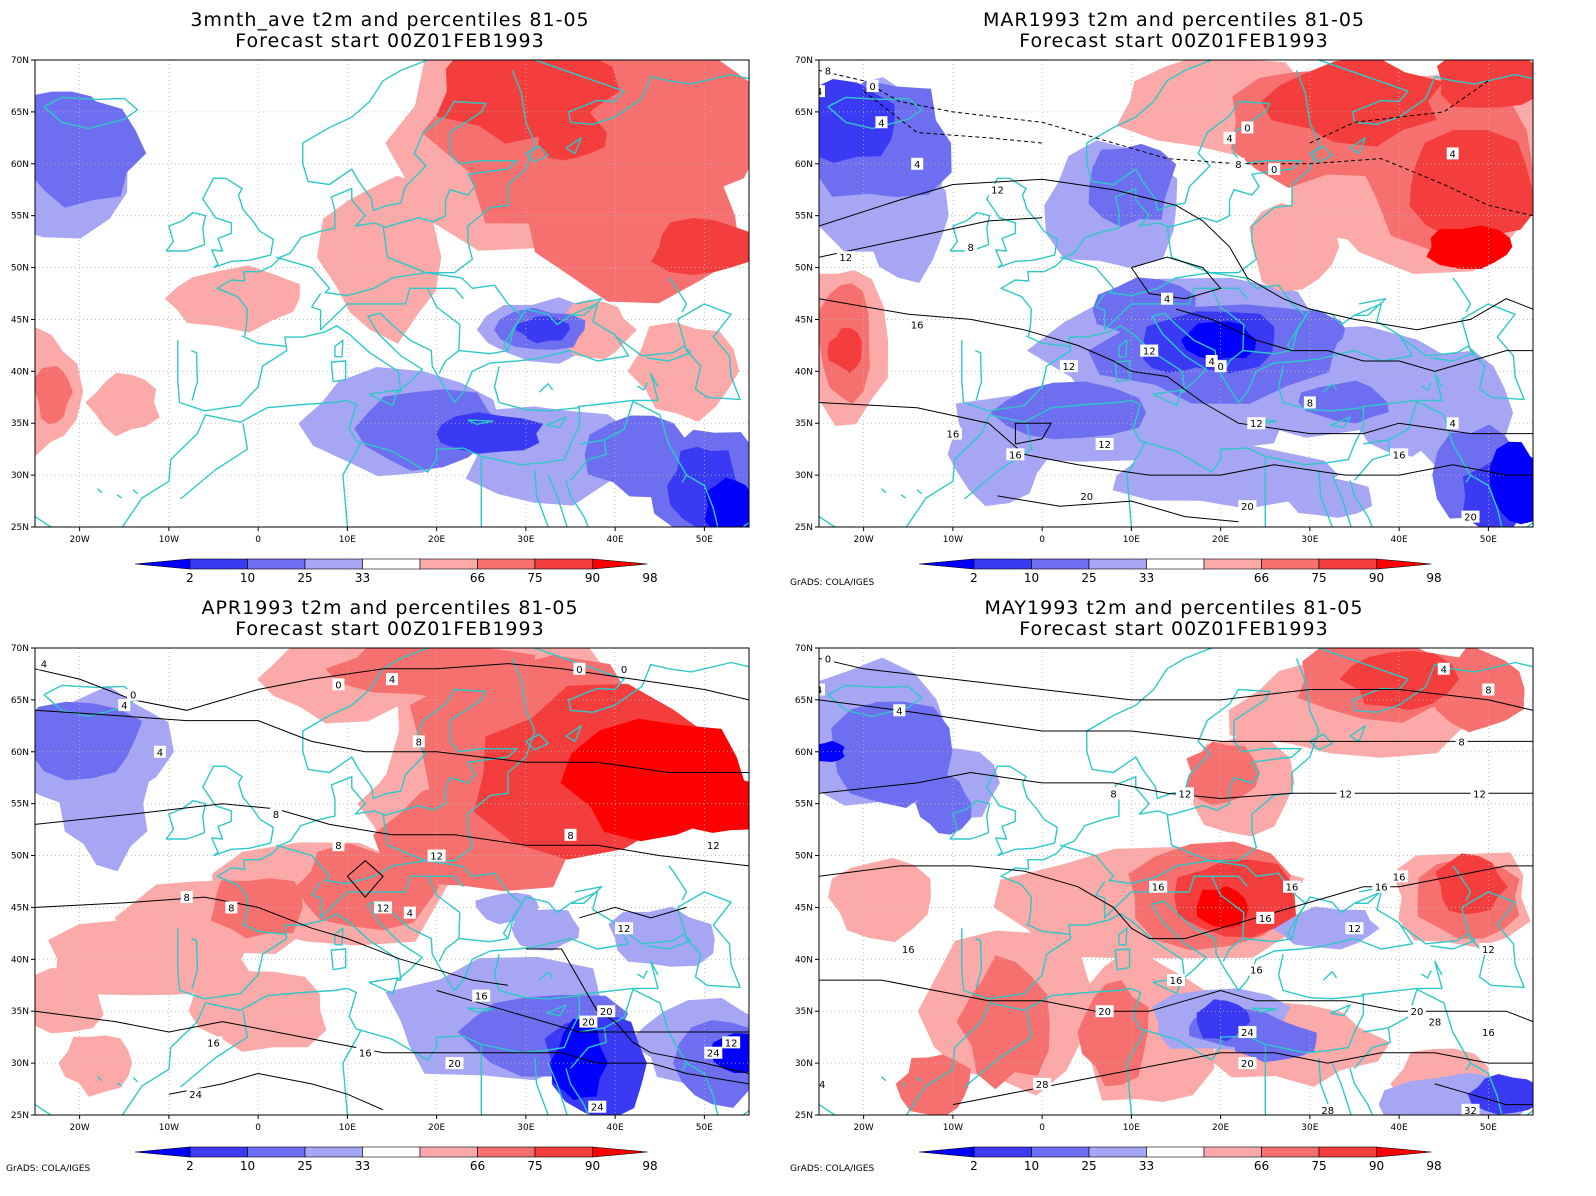 This screenshot has width=1596, height=1196. What do you see at coordinates (1174, 608) in the screenshot?
I see `panel-title: MAY1993 t2m and percentiles 81-05` at bounding box center [1174, 608].